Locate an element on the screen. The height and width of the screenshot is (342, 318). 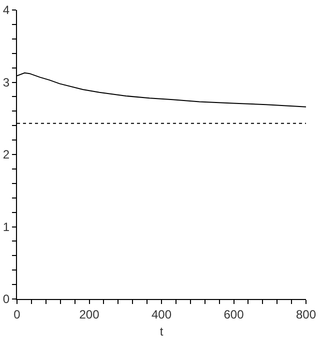
y-tick-label: 3 is located at coordinates (6, 82).